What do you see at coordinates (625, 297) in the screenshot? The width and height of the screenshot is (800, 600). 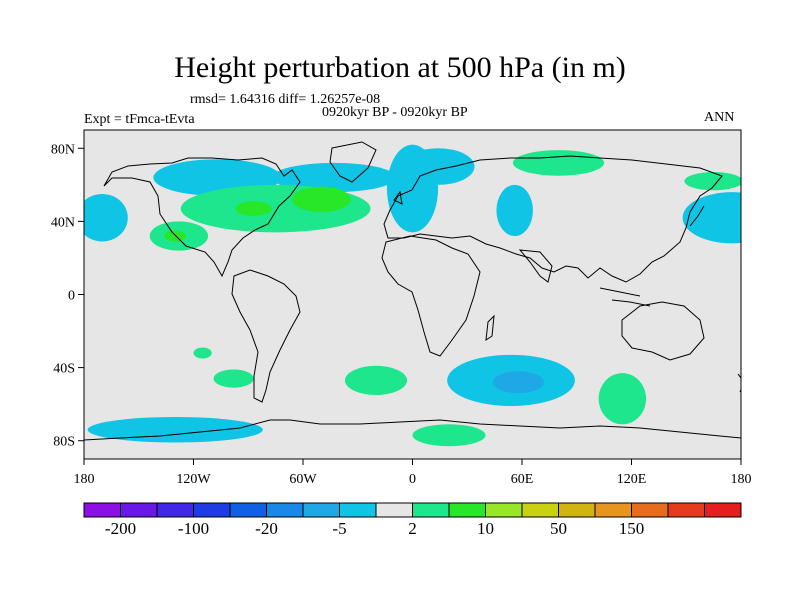 I see `coastline-indonesia` at bounding box center [625, 297].